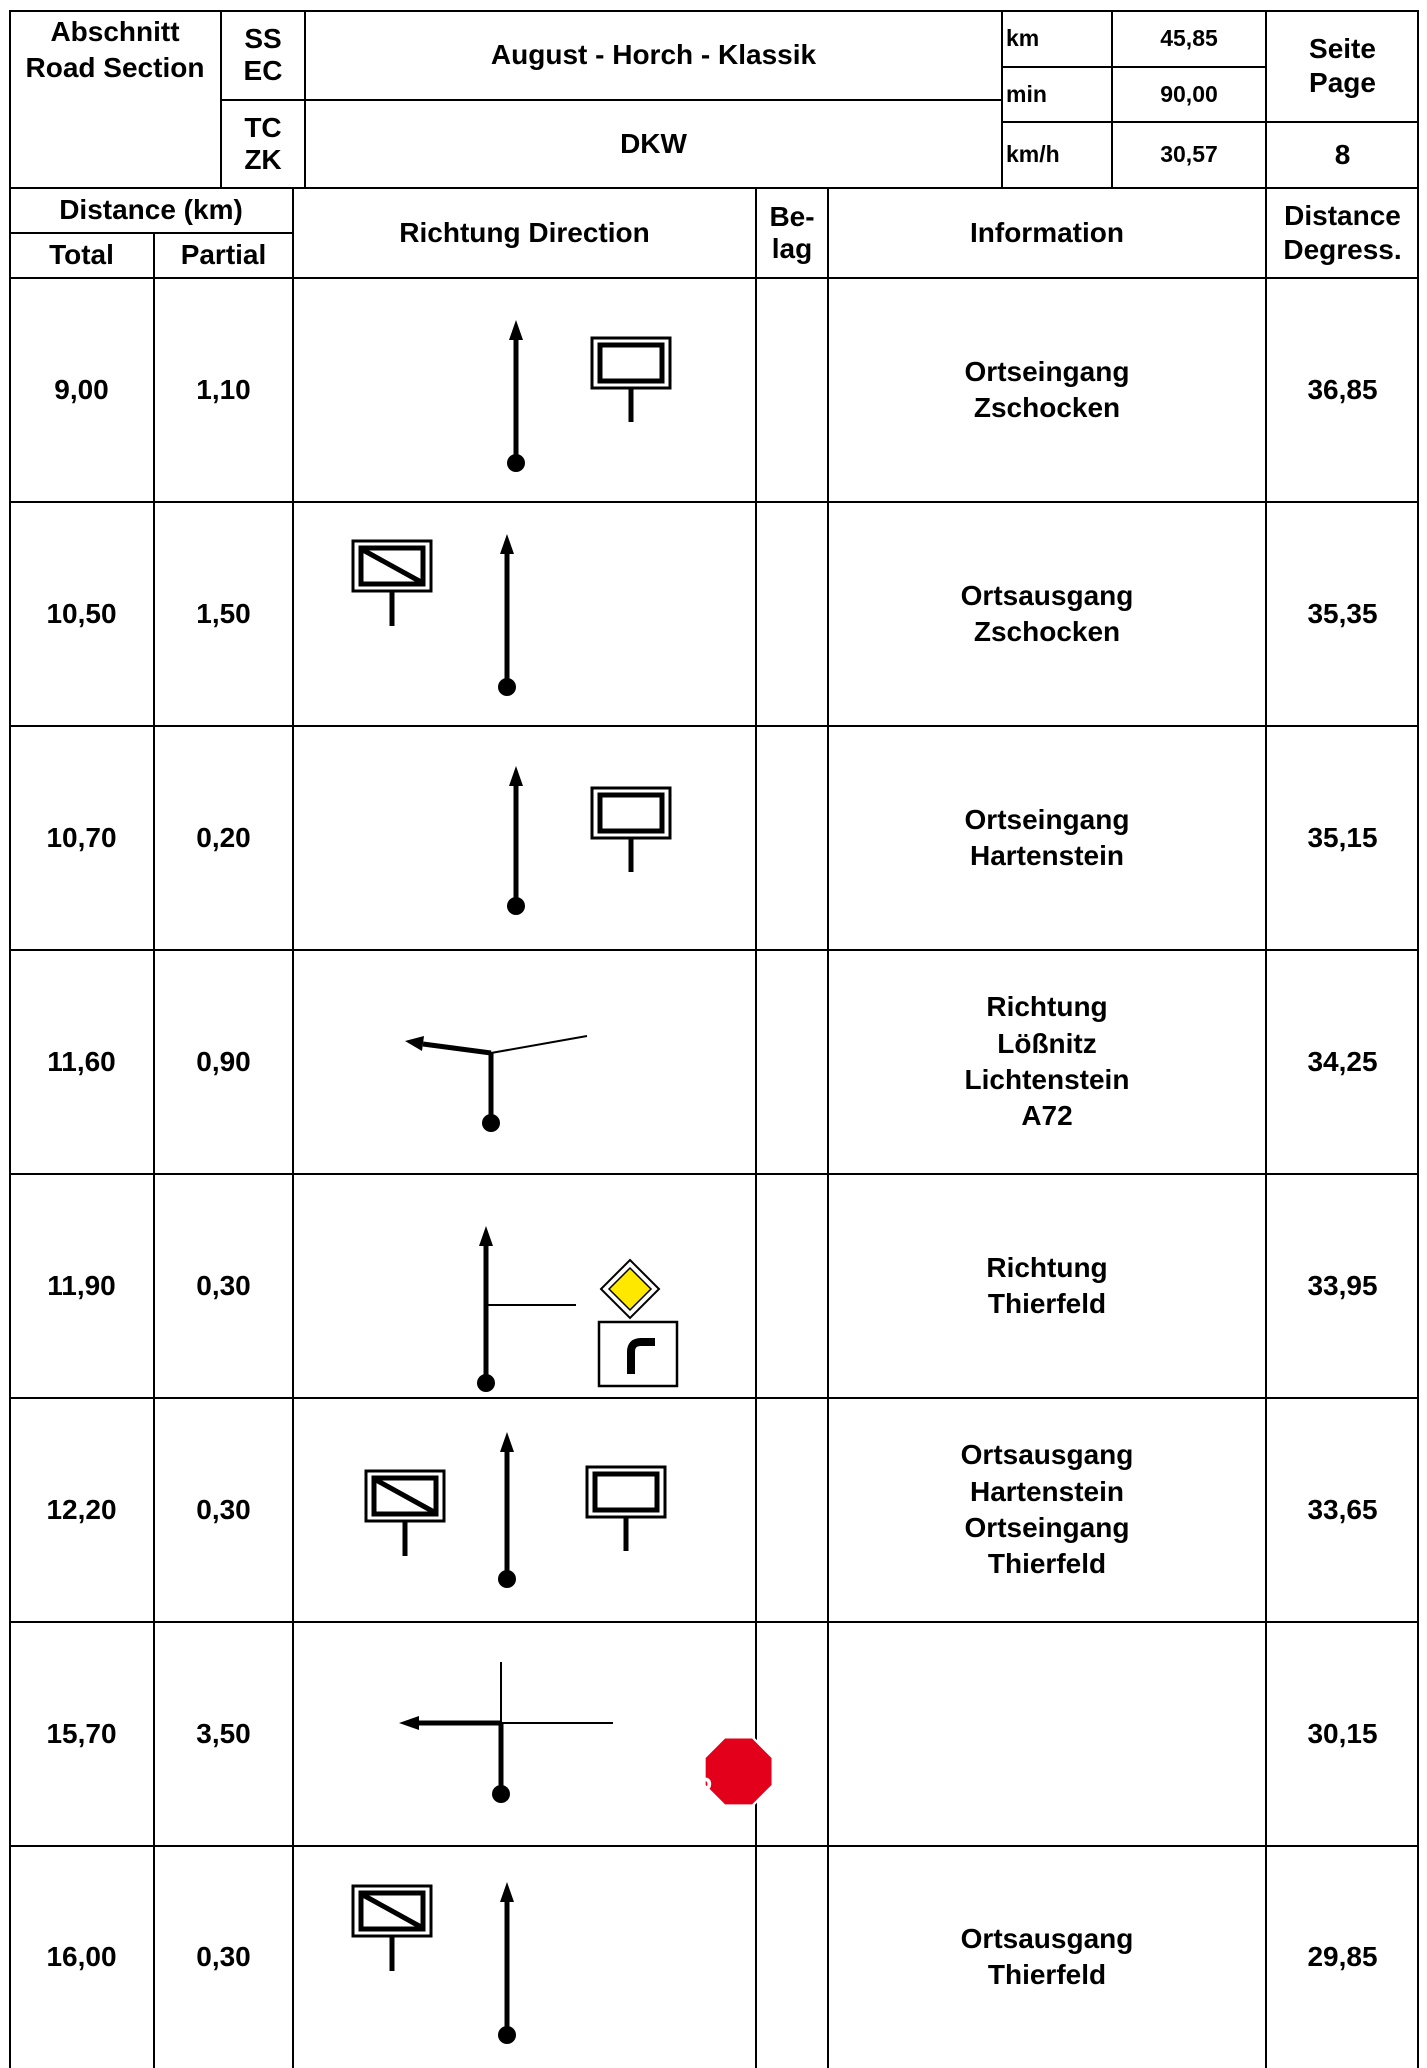  I want to click on belag-header: Be- lag, so click(792, 233).